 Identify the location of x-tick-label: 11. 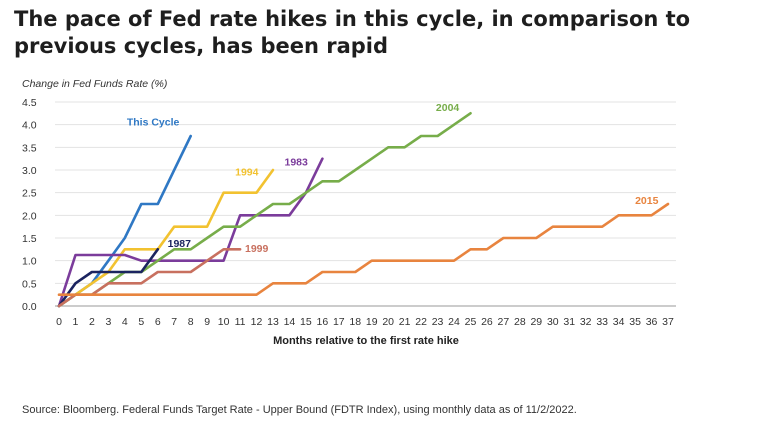
(240, 322).